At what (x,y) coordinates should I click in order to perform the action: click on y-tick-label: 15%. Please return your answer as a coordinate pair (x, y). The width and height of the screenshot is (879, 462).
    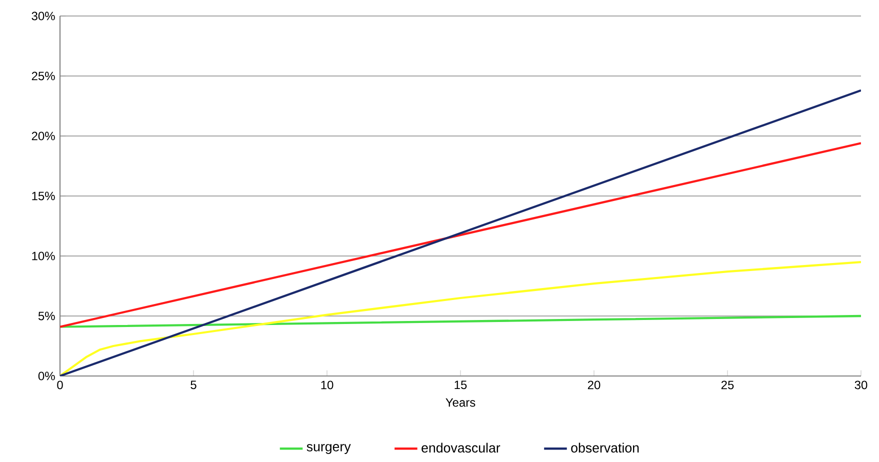
    Looking at the image, I should click on (43, 196).